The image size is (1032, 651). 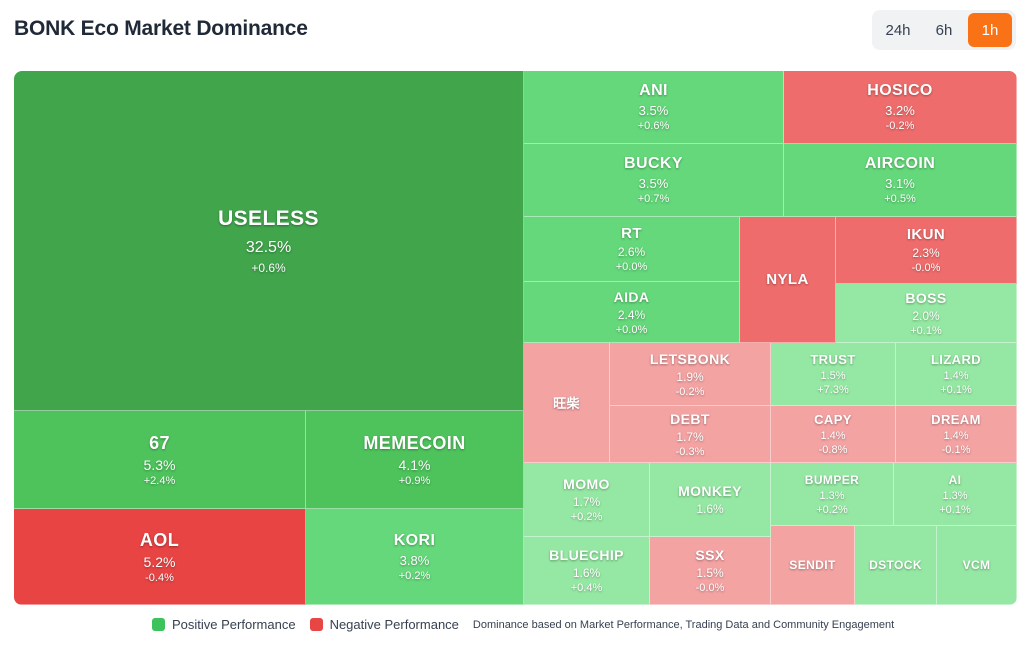 What do you see at coordinates (900, 183) in the screenshot?
I see `tile-dominance: 3.1%` at bounding box center [900, 183].